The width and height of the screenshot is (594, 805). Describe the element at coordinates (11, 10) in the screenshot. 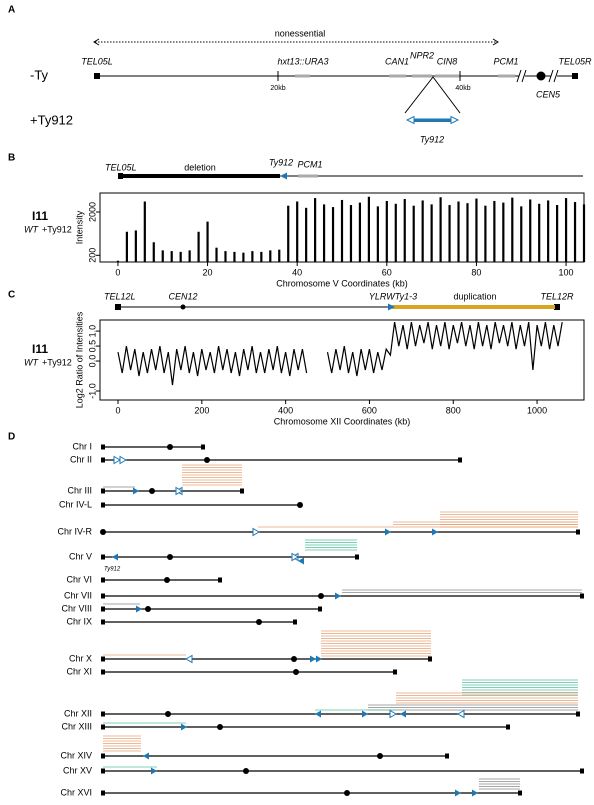

I see `panel-label: A` at that location.